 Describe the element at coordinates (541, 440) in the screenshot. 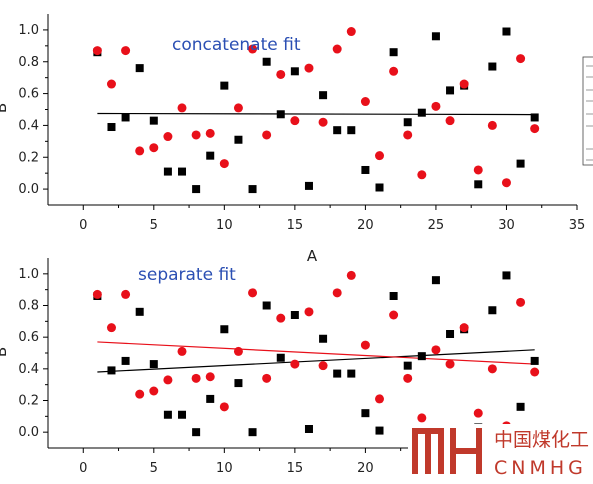

I see `watermark-cn: 中国煤化工` at that location.